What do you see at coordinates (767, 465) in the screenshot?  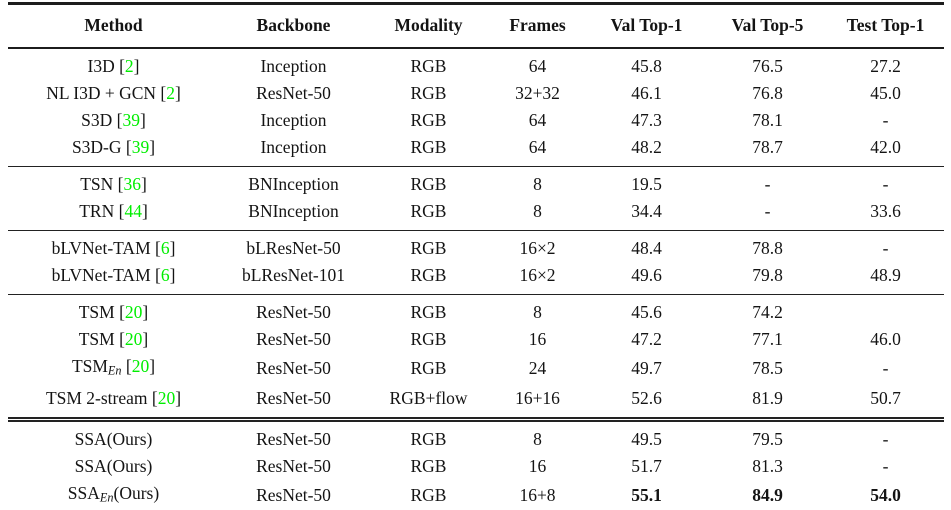 I see `cell-val-top5: 81.3` at bounding box center [767, 465].